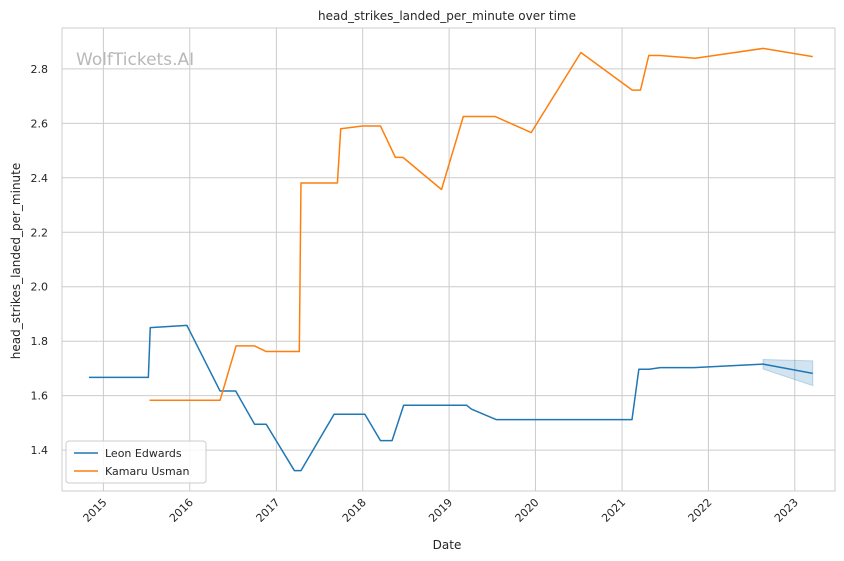 The height and width of the screenshot is (561, 844). I want to click on y-tick-label: 1.4, so click(40, 450).